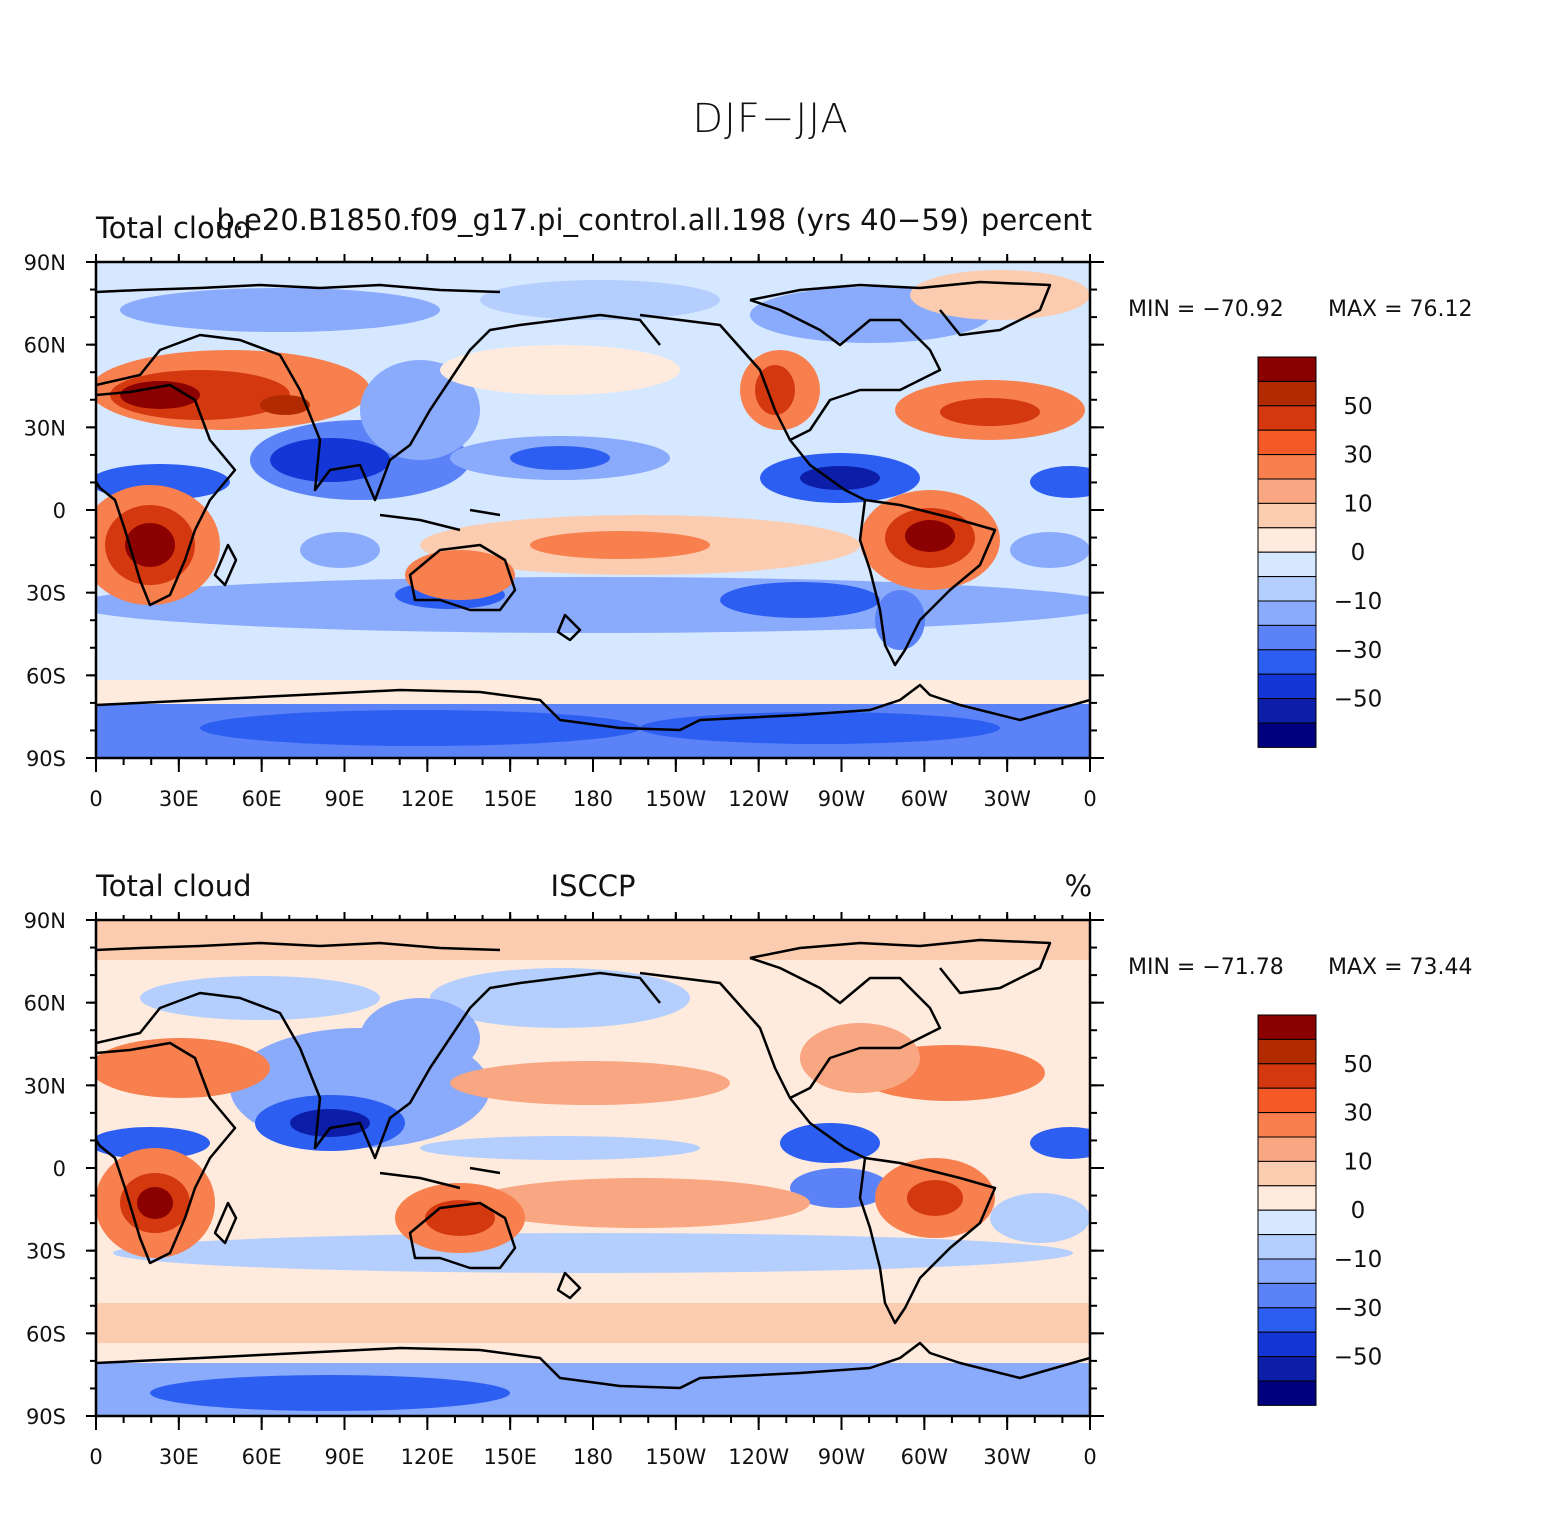 This screenshot has width=1541, height=1538. What do you see at coordinates (262, 1457) in the screenshot?
I see `lon-tick-label: 60E` at bounding box center [262, 1457].